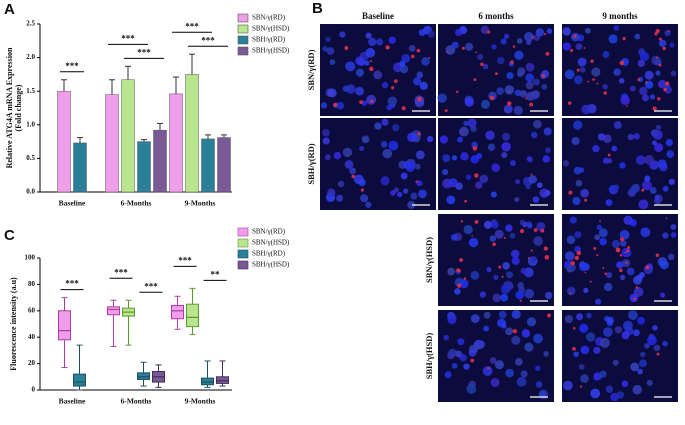 This screenshot has width=685, height=425. Describe the element at coordinates (200, 203) in the screenshot. I see `x-tick-label: 9-Months` at that location.